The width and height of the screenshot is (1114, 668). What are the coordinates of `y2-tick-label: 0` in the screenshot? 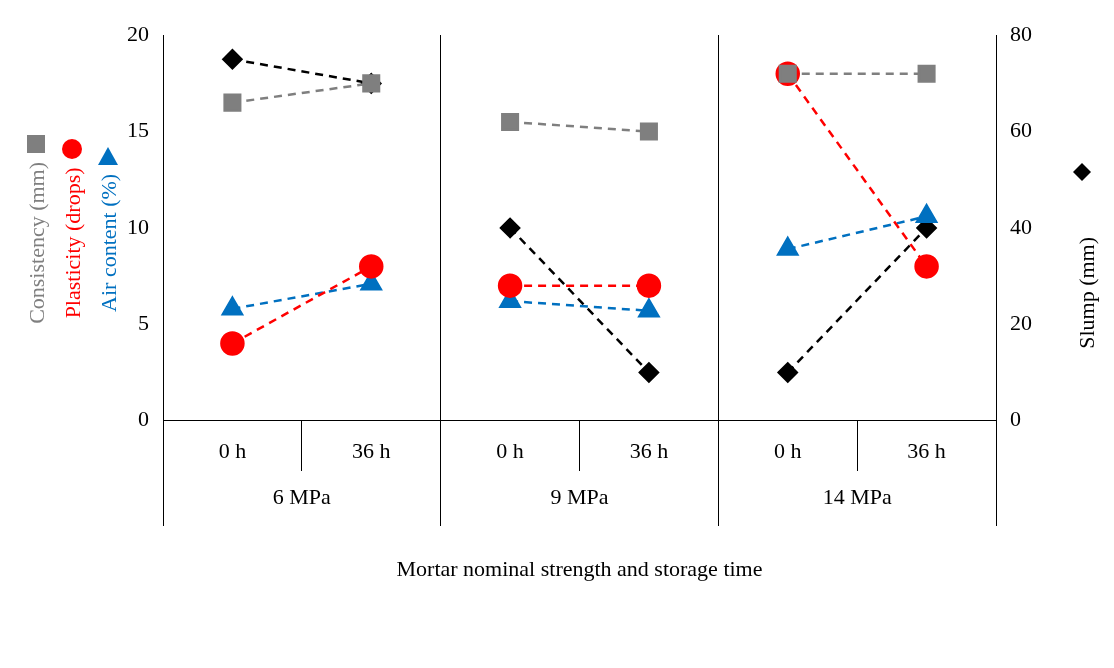 It's located at (1015, 419).